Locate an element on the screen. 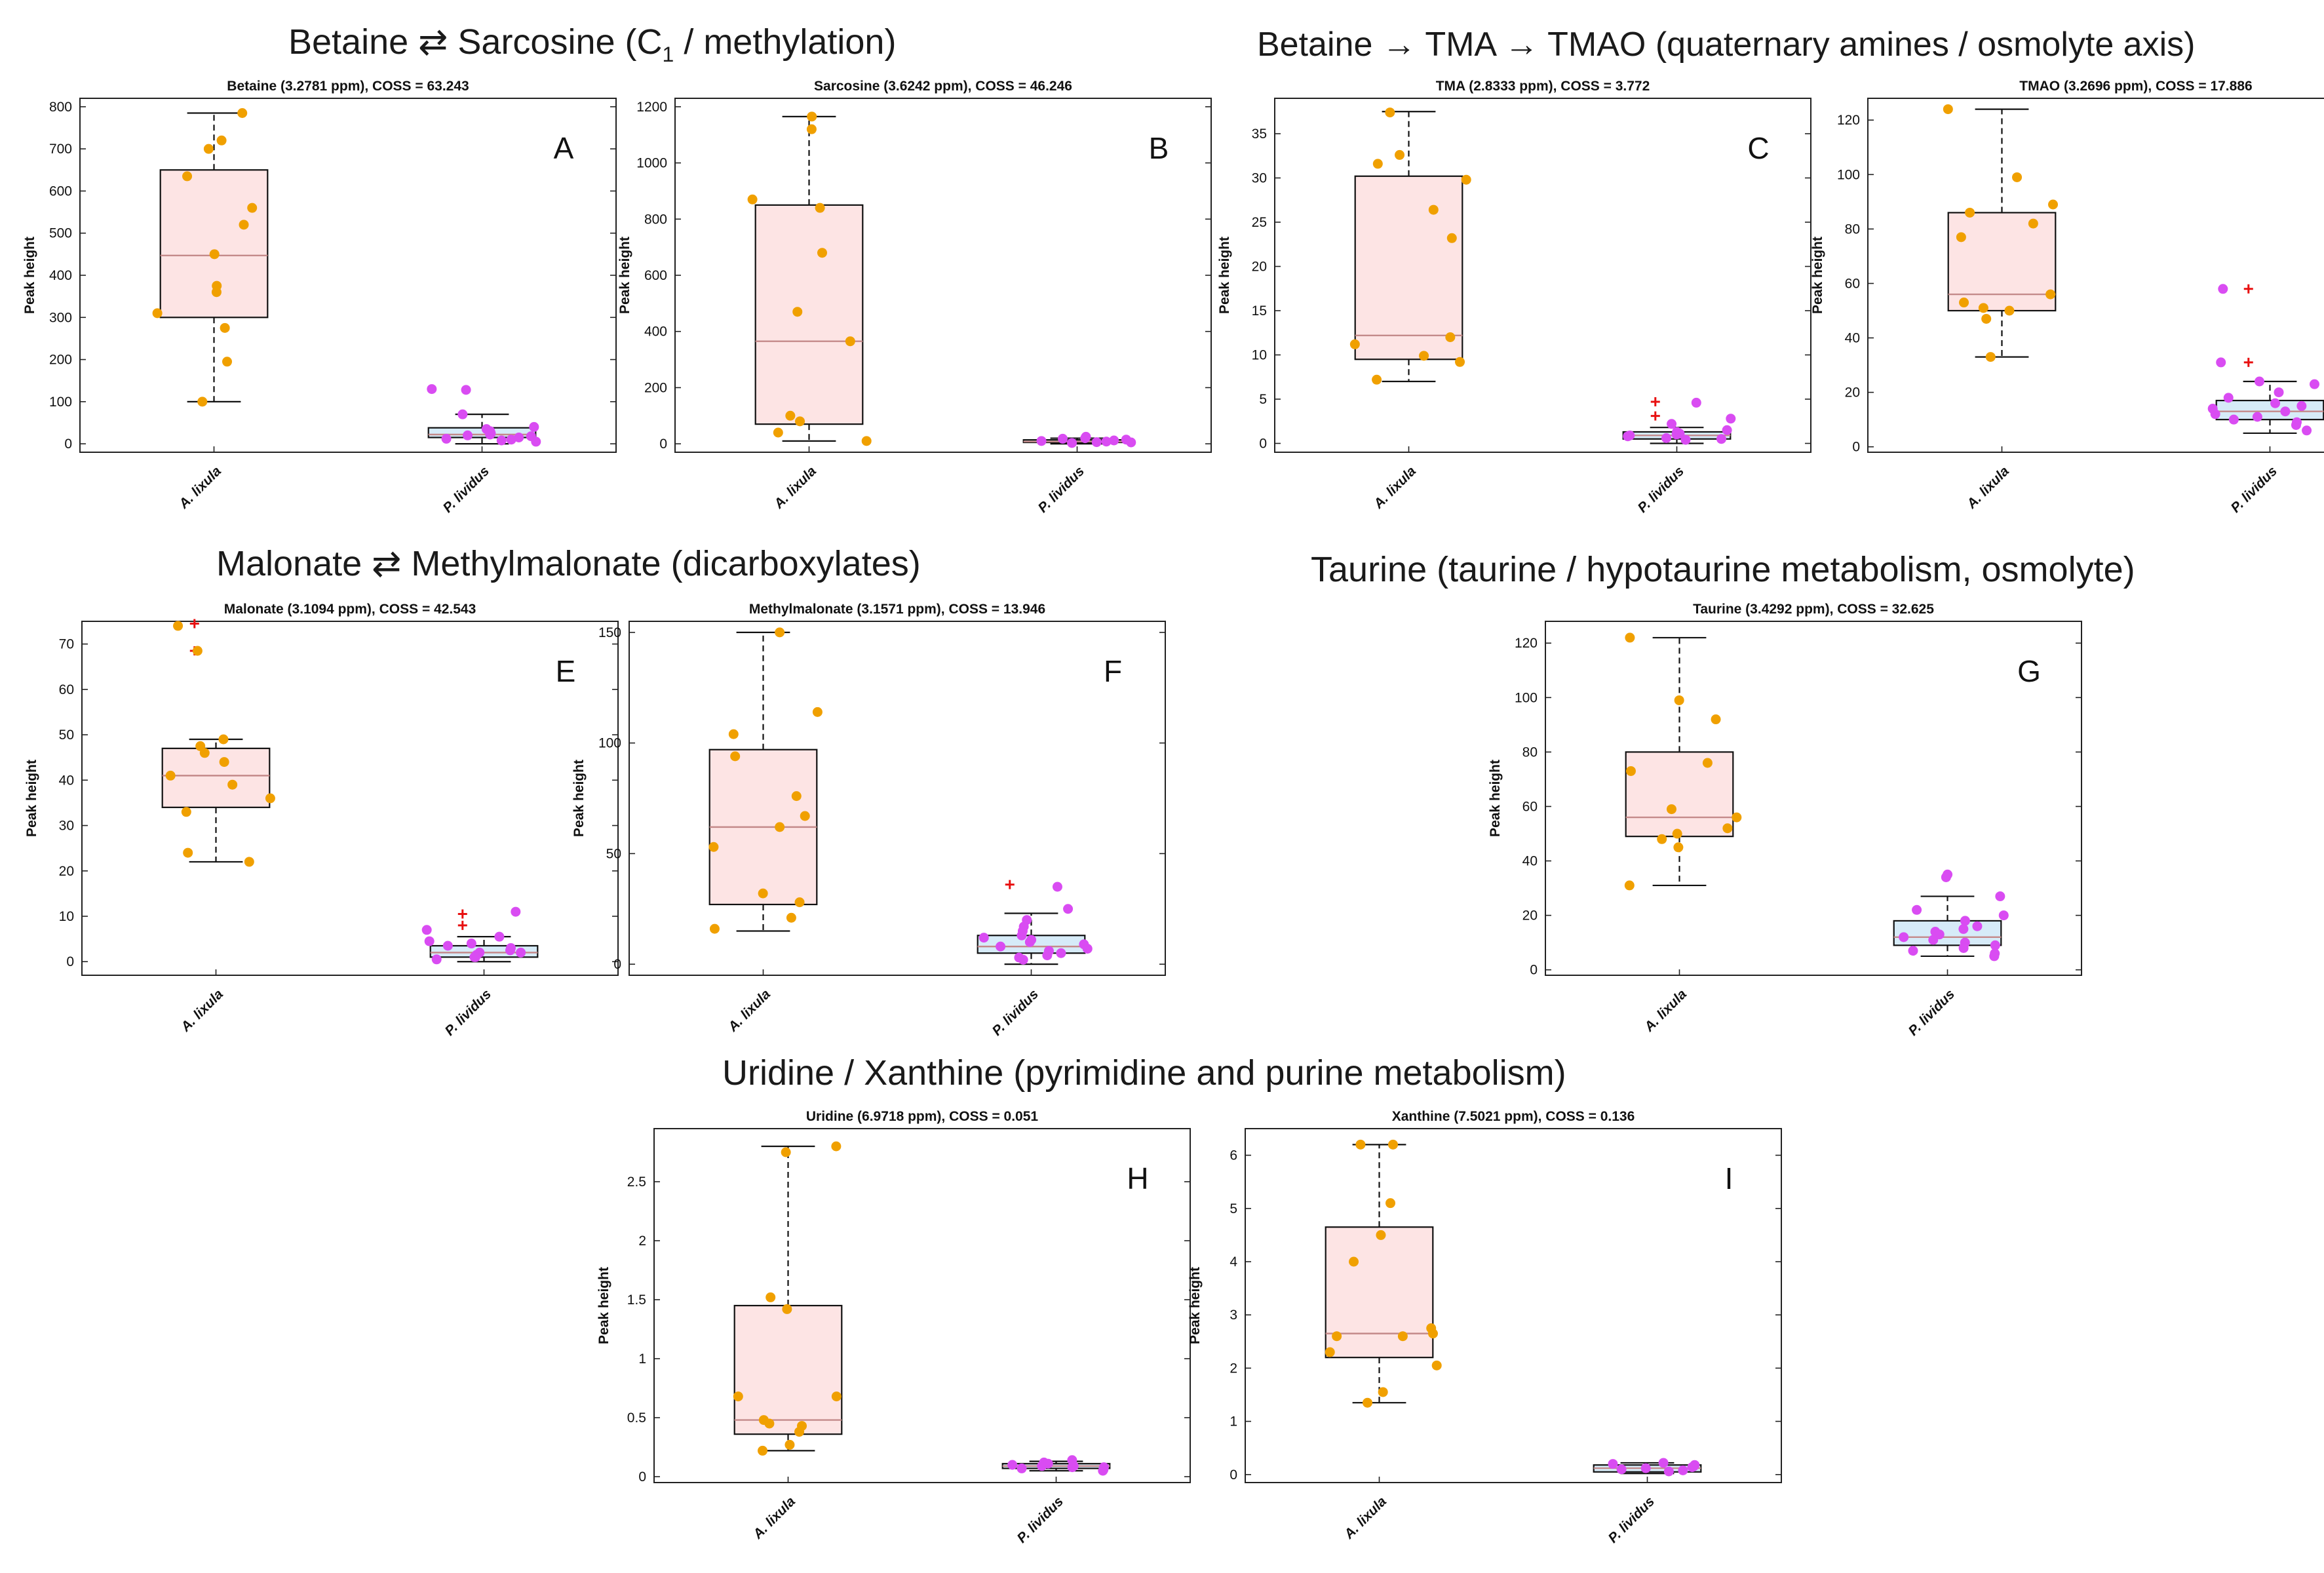  y-tick-label: 1000 is located at coordinates (651, 163).